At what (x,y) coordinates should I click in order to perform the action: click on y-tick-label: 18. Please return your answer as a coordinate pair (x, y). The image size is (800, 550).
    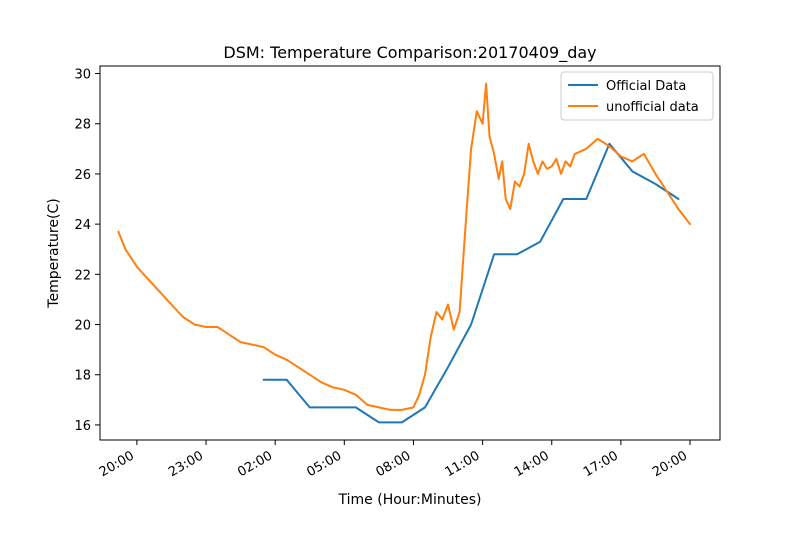
    Looking at the image, I should click on (82, 376).